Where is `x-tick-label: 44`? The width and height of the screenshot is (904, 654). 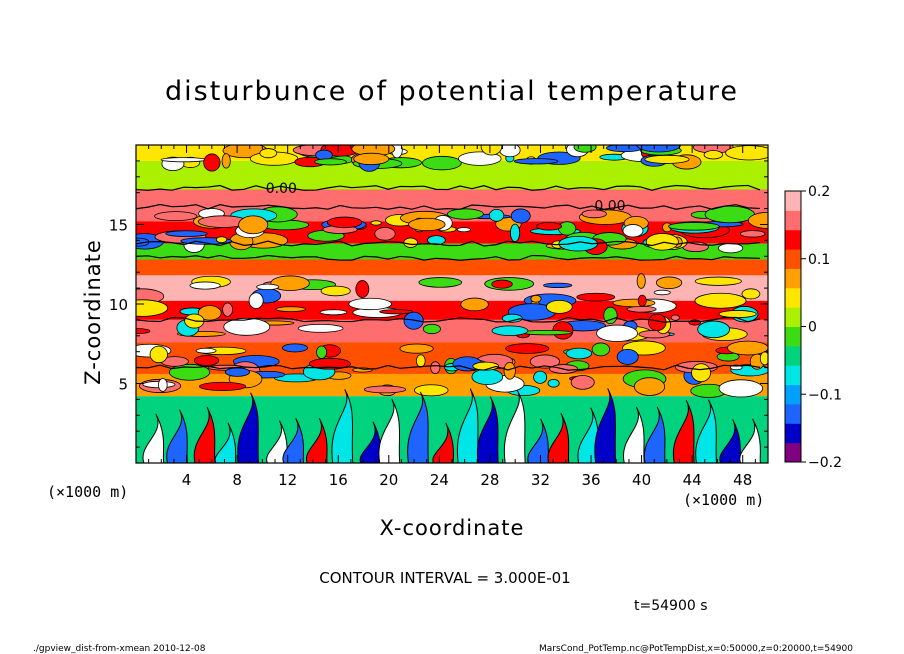
x-tick-label: 44 is located at coordinates (692, 480).